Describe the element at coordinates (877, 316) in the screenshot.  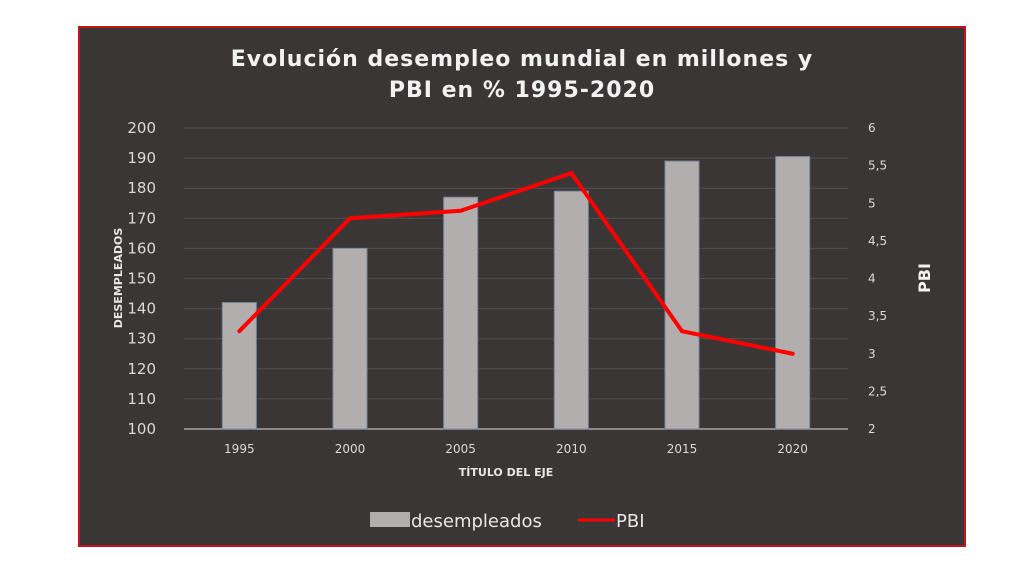
I see `y2-tick-label: 3,5` at that location.